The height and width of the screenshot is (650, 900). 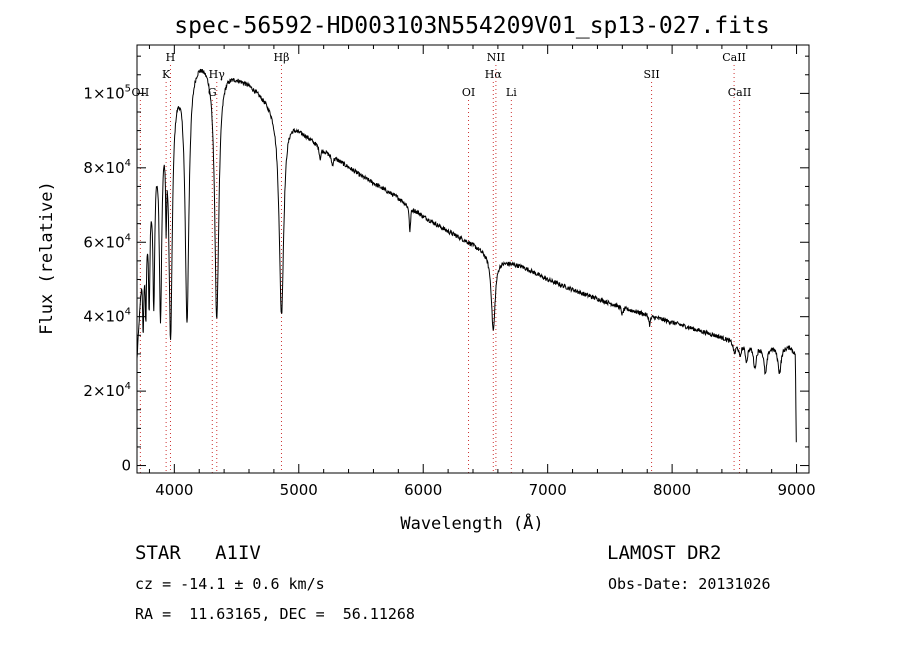 I want to click on line-label: OI, so click(x=468, y=92).